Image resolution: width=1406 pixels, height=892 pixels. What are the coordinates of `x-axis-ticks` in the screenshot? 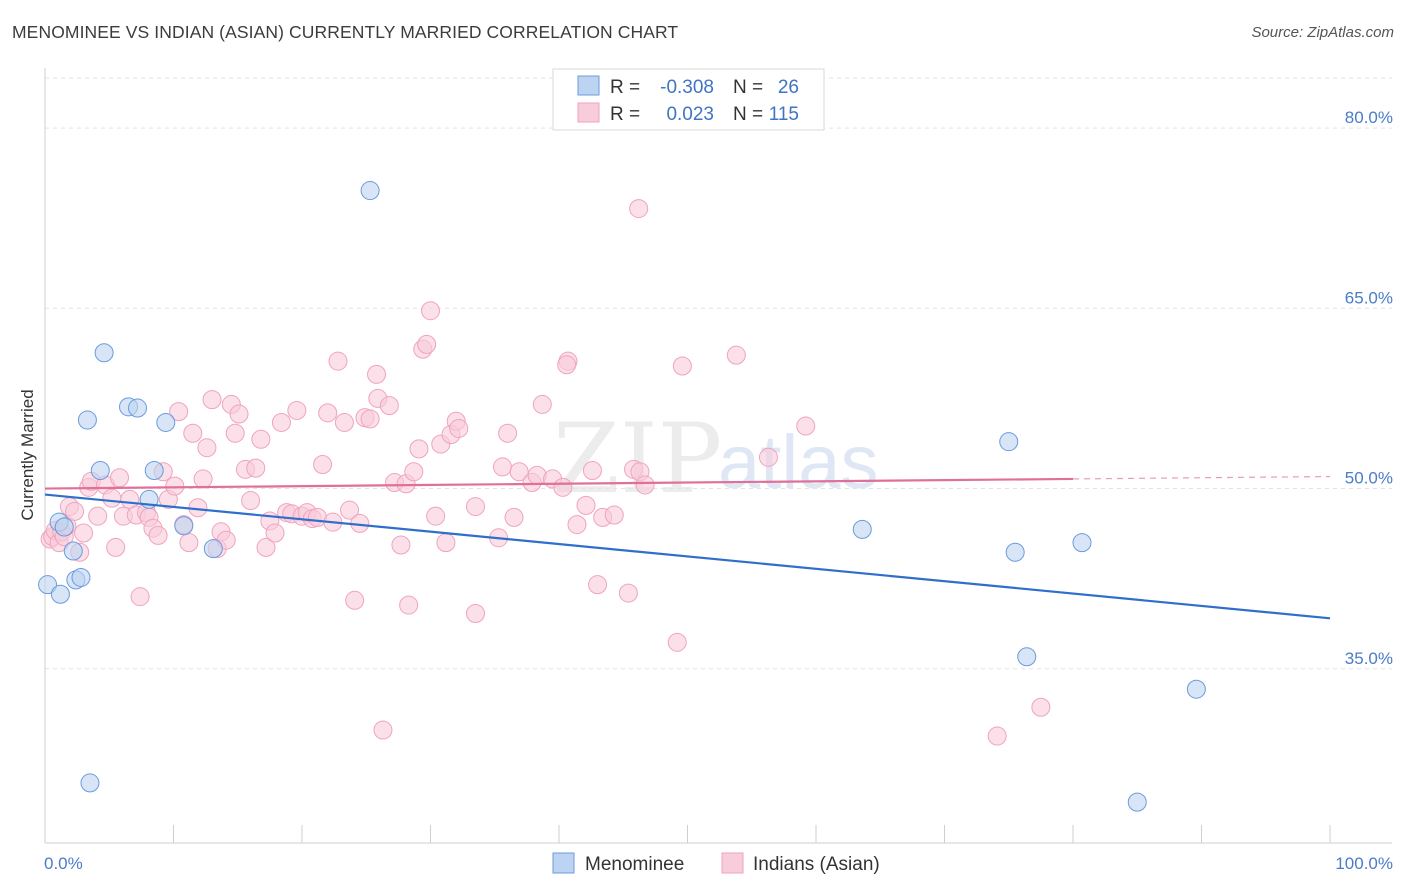 It's located at (752, 834).